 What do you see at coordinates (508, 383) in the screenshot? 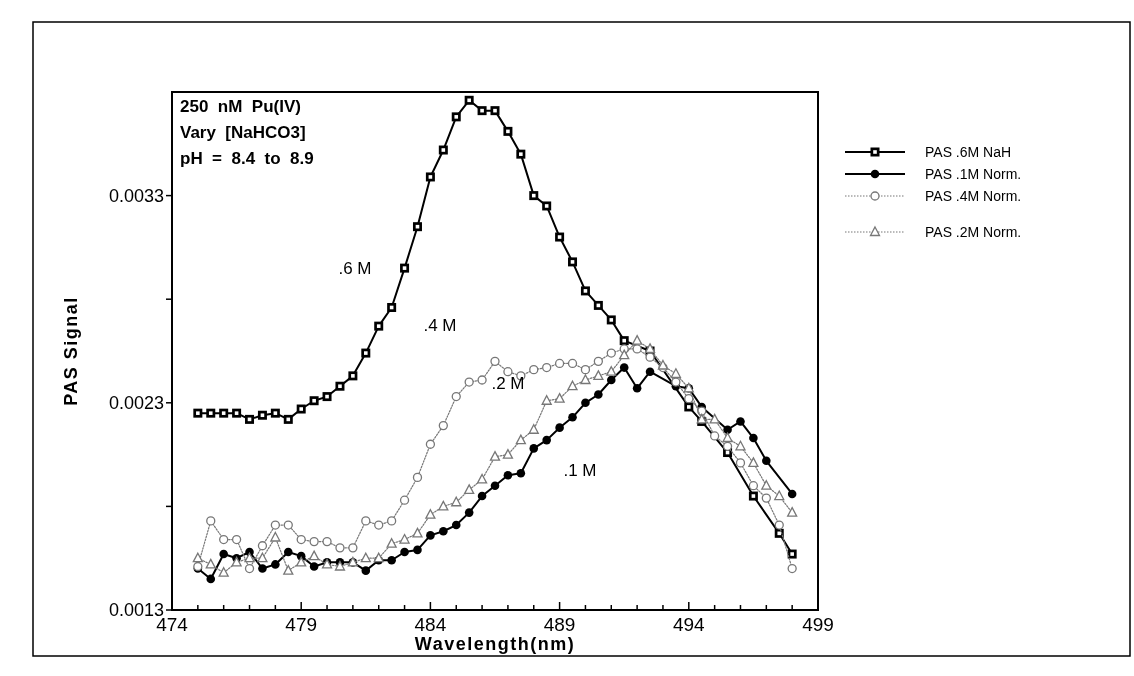
I see `annotation: .2 M` at bounding box center [508, 383].